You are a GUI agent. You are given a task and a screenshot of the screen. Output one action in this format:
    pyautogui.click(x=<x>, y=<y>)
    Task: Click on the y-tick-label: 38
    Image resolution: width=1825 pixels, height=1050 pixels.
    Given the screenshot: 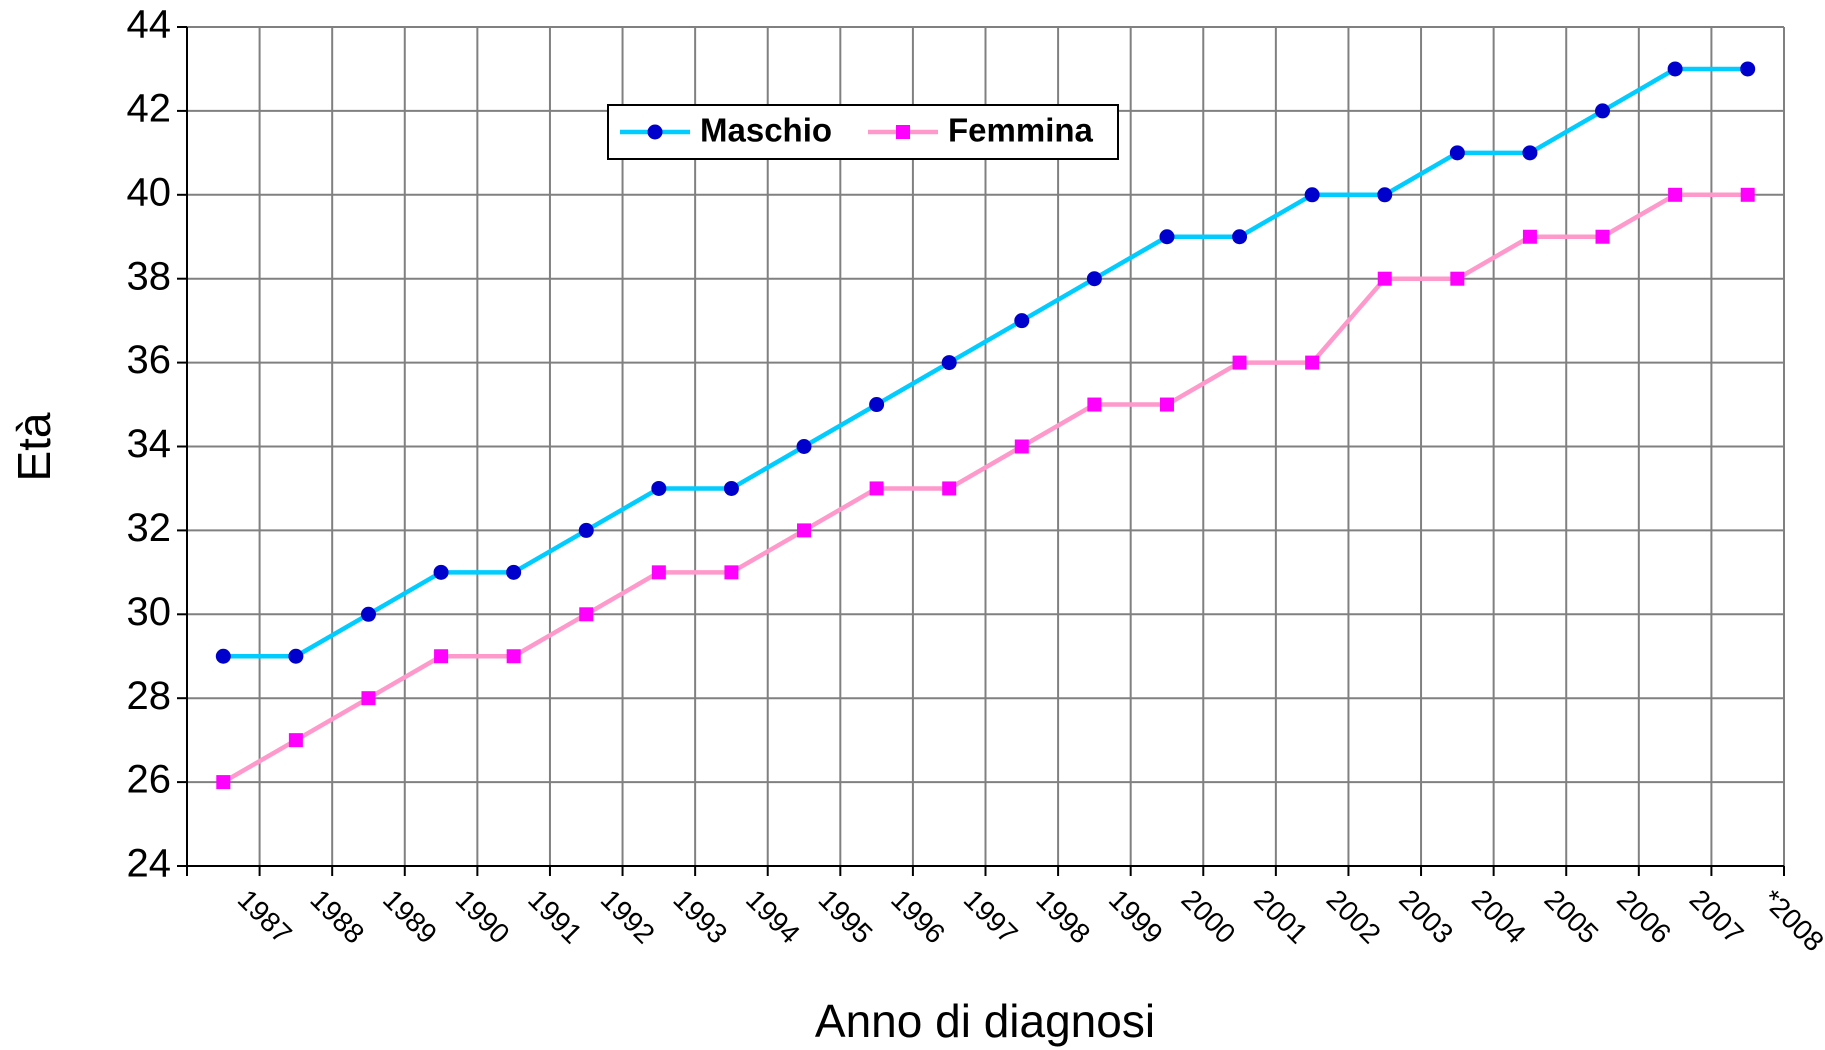 What is the action you would take?
    pyautogui.click(x=149, y=276)
    